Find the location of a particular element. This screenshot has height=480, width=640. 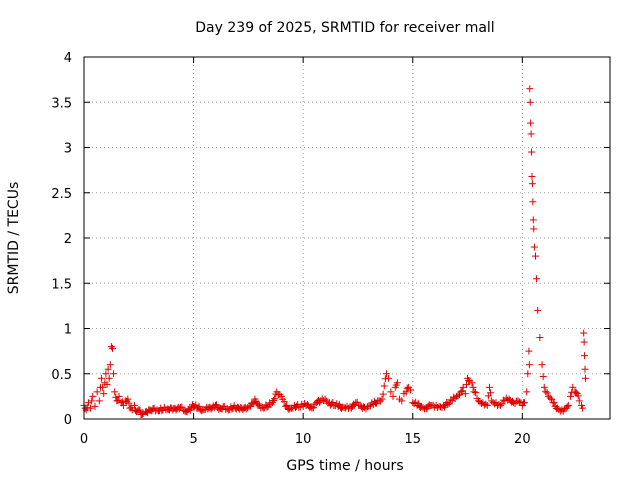

y-tick-label: 3.5 is located at coordinates (61, 103).